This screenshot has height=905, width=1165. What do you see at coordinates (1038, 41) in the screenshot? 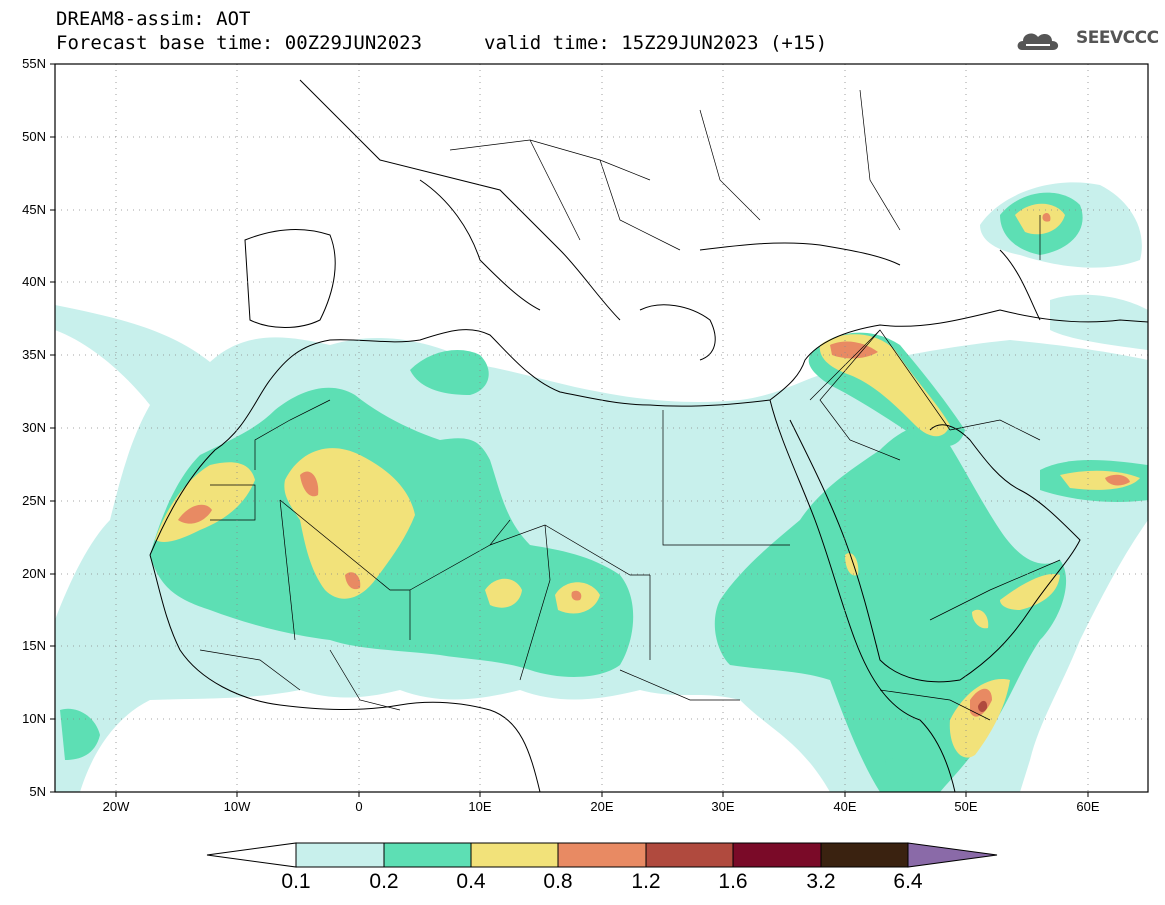
I see `cloud-logo-icon` at bounding box center [1038, 41].